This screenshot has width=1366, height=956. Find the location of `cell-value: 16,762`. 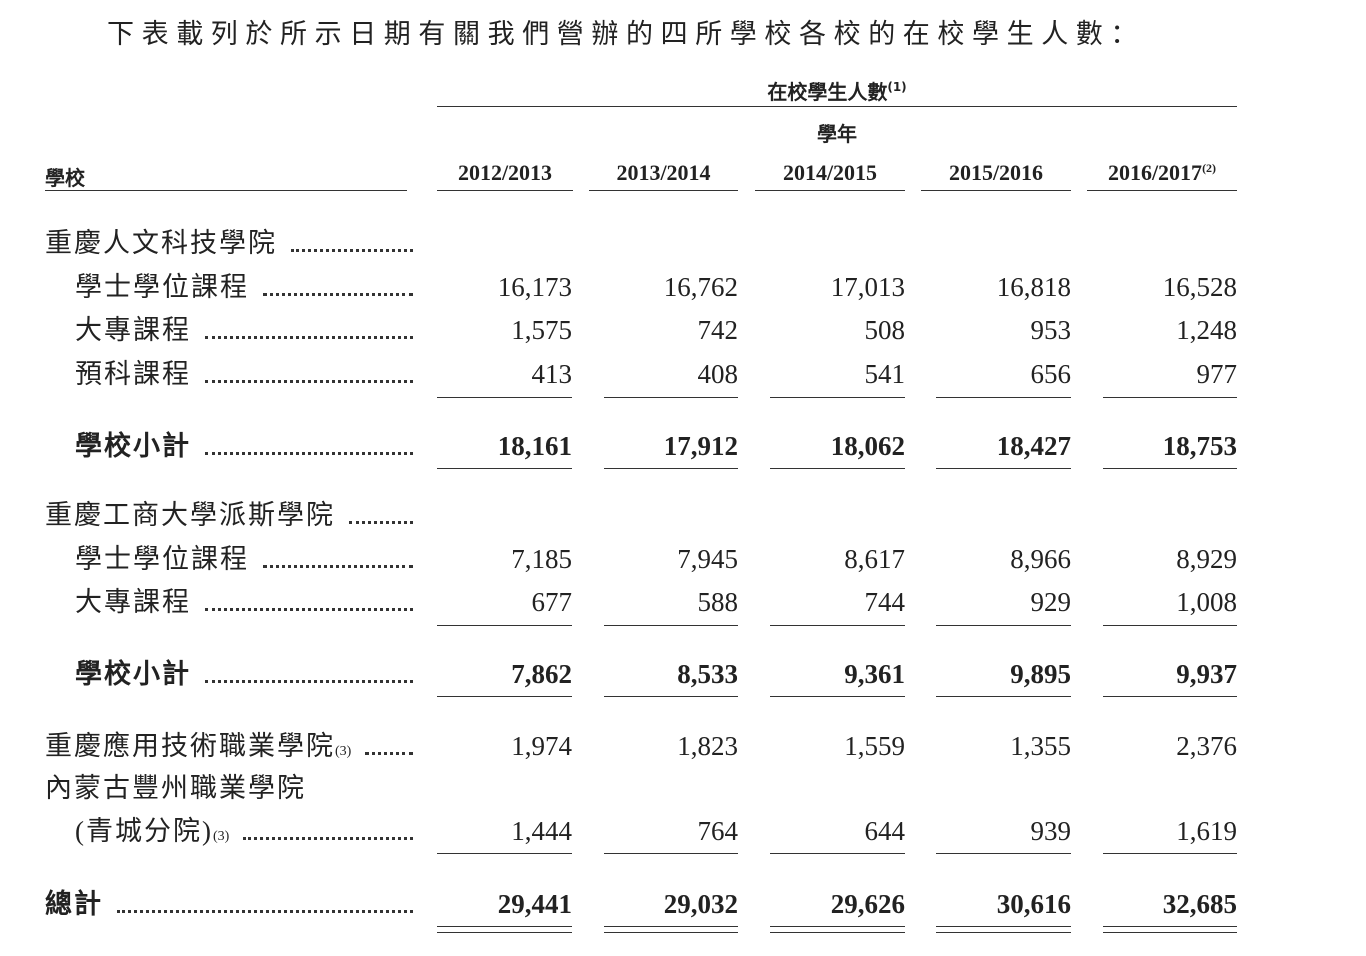

cell-value: 16,762 is located at coordinates (700, 286).